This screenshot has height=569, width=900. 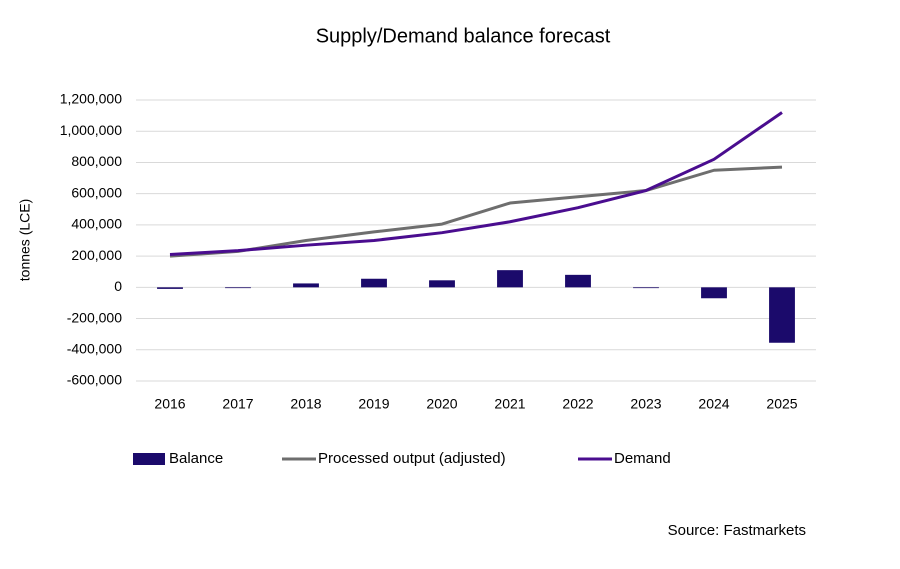 What do you see at coordinates (94, 317) in the screenshot?
I see `y-tick-label: -200,000` at bounding box center [94, 317].